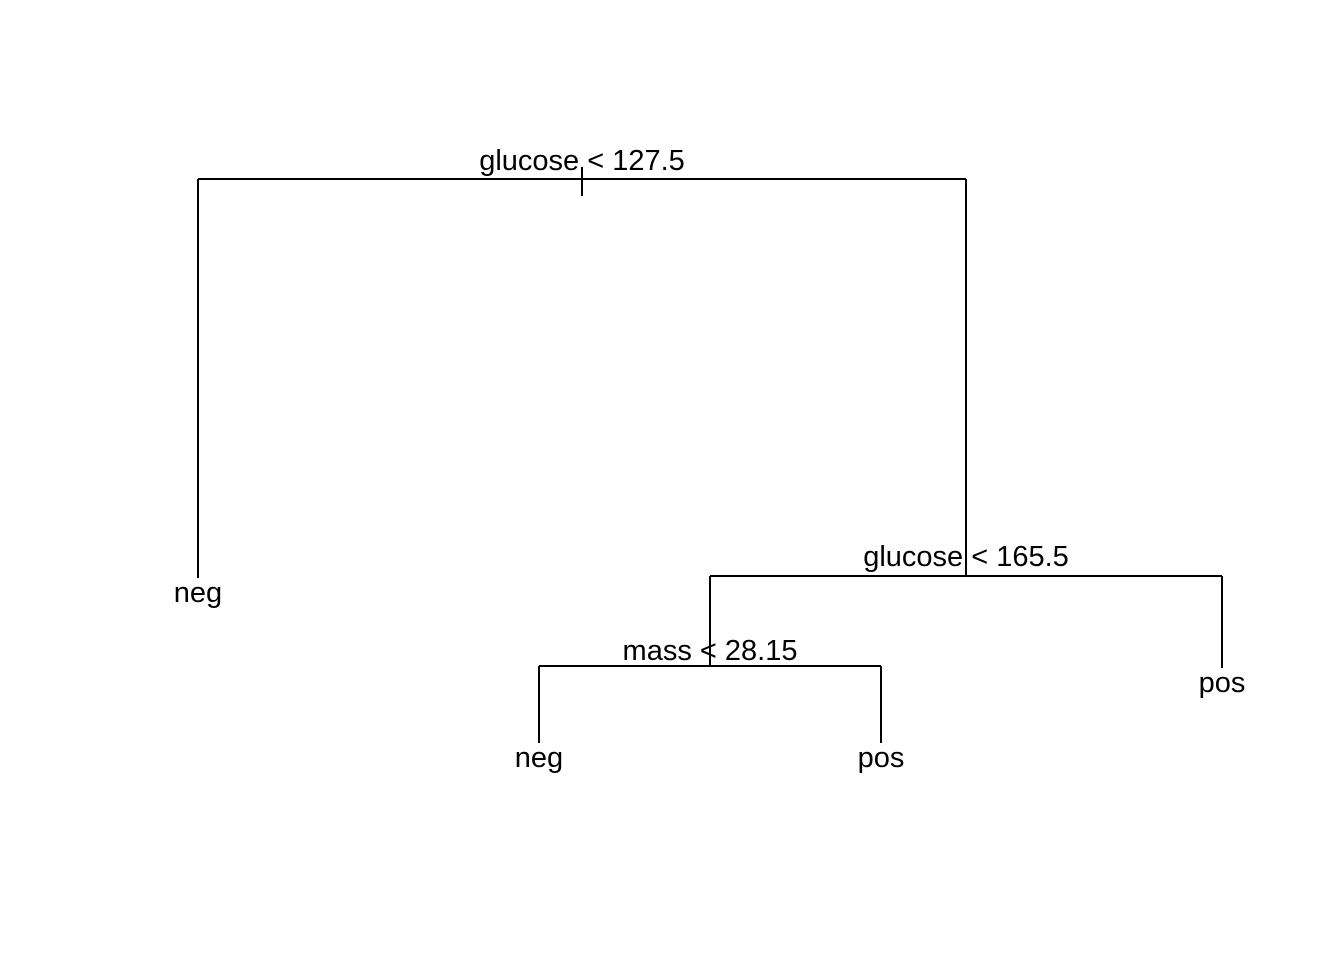 Image resolution: width=1344 pixels, height=960 pixels. I want to click on leaf-right-left-left-label: neg, so click(539, 758).